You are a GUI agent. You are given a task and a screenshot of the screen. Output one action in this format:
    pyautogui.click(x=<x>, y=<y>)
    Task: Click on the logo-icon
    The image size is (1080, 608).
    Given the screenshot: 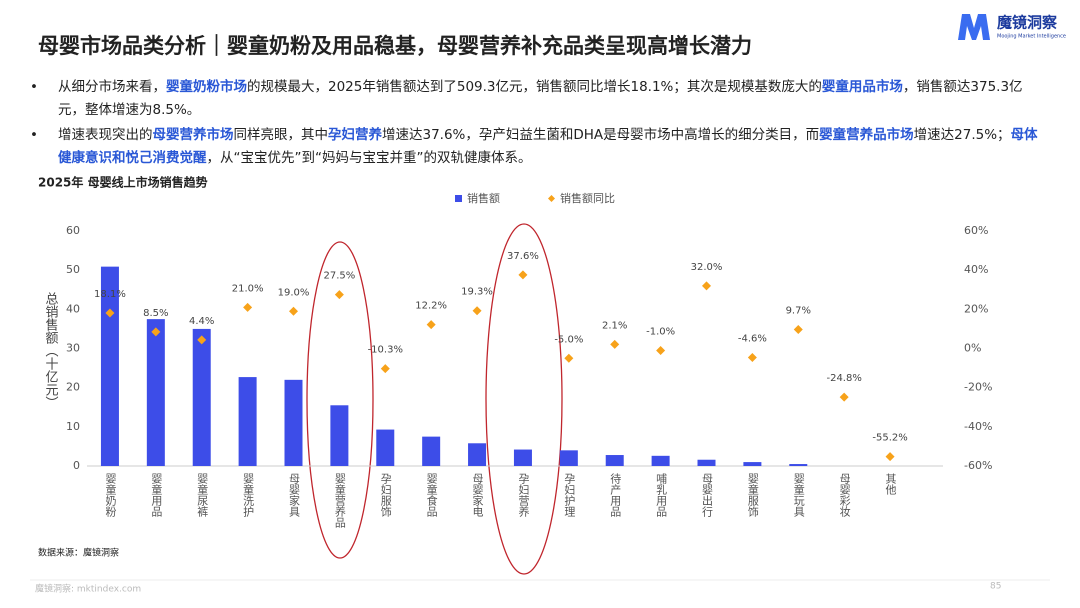 What is the action you would take?
    pyautogui.click(x=974, y=27)
    